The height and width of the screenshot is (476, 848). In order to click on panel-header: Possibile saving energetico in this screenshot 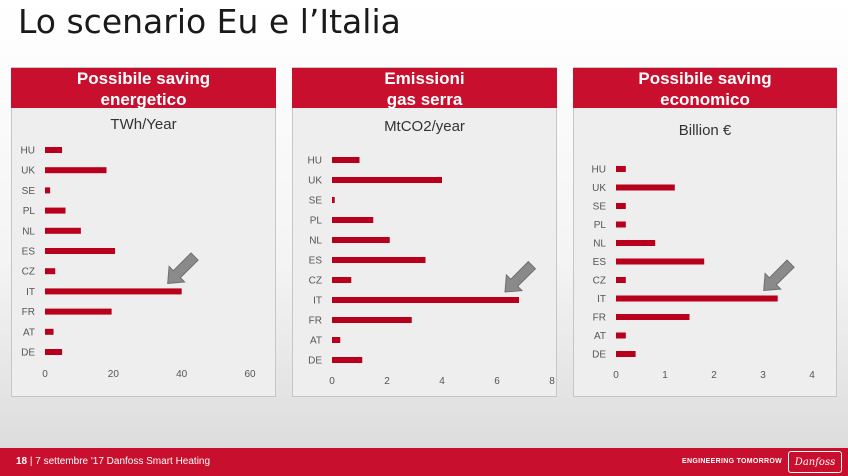, I will do `click(143, 88)`.